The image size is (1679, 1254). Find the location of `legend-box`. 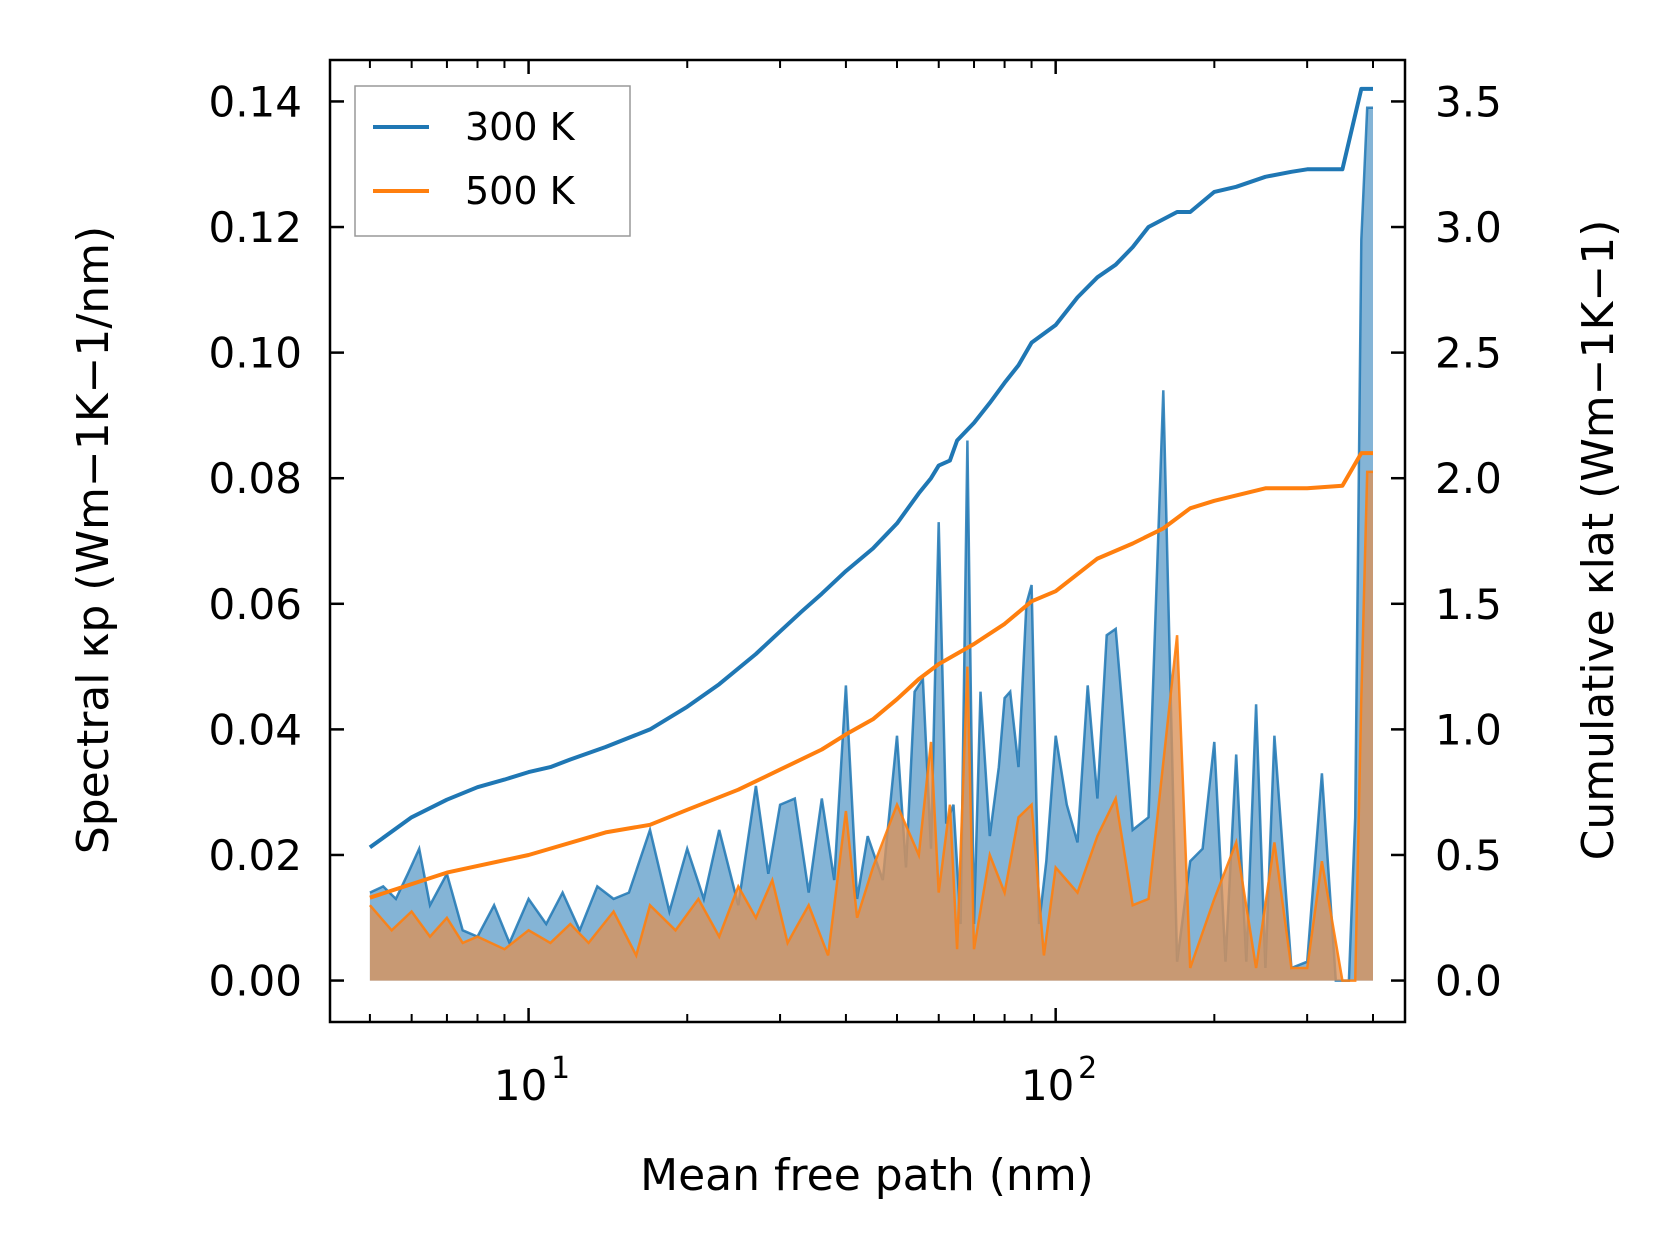

legend-box is located at coordinates (492, 161).